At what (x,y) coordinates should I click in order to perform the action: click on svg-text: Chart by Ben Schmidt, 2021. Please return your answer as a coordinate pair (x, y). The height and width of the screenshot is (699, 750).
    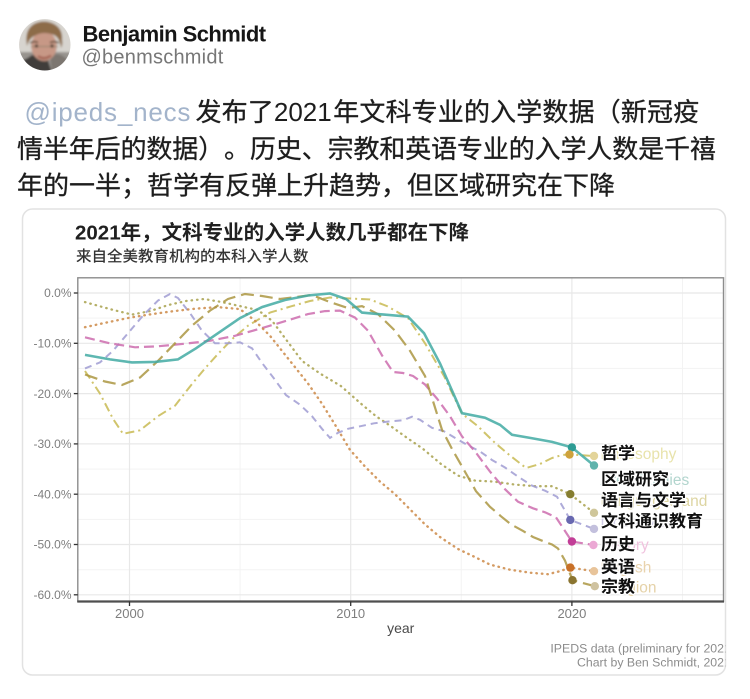
    Looking at the image, I should click on (654, 663).